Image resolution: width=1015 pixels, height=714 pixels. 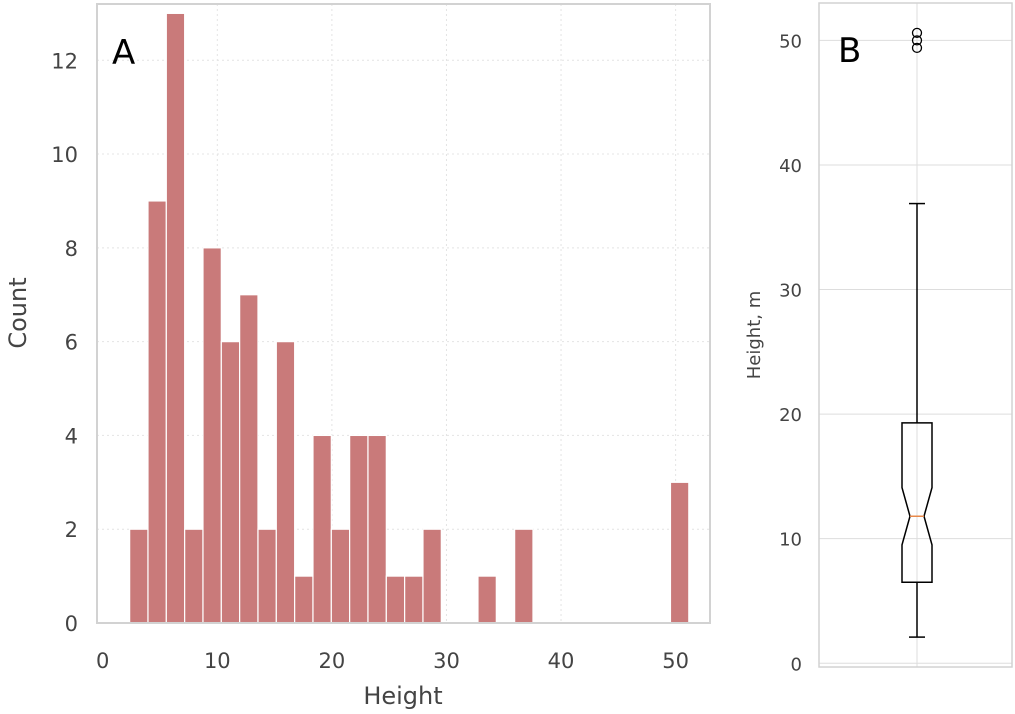 I want to click on histogram-x-tick-label: 0, so click(x=102, y=661).